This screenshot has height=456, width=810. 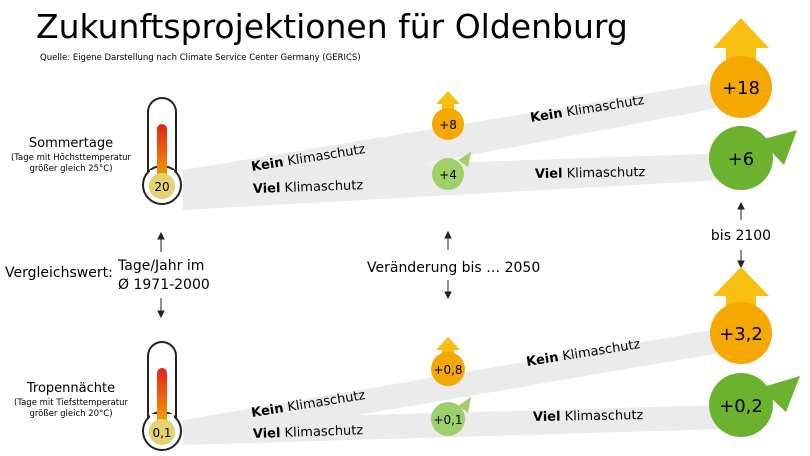 What do you see at coordinates (448, 125) in the screenshot?
I see `svg-text: +8` at bounding box center [448, 125].